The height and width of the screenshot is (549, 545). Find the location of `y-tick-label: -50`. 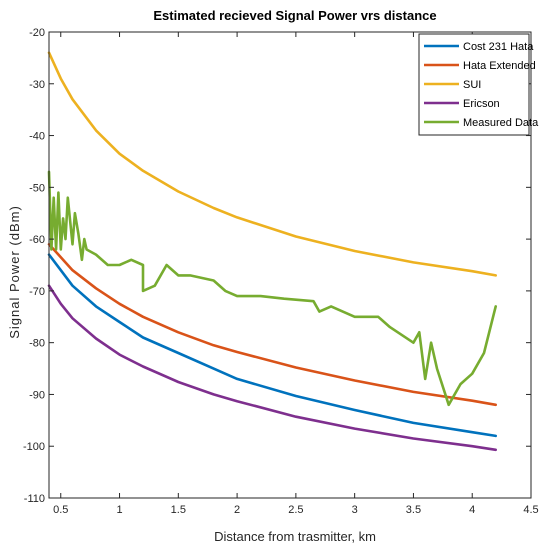

y-tick-label: -50 is located at coordinates (37, 188).